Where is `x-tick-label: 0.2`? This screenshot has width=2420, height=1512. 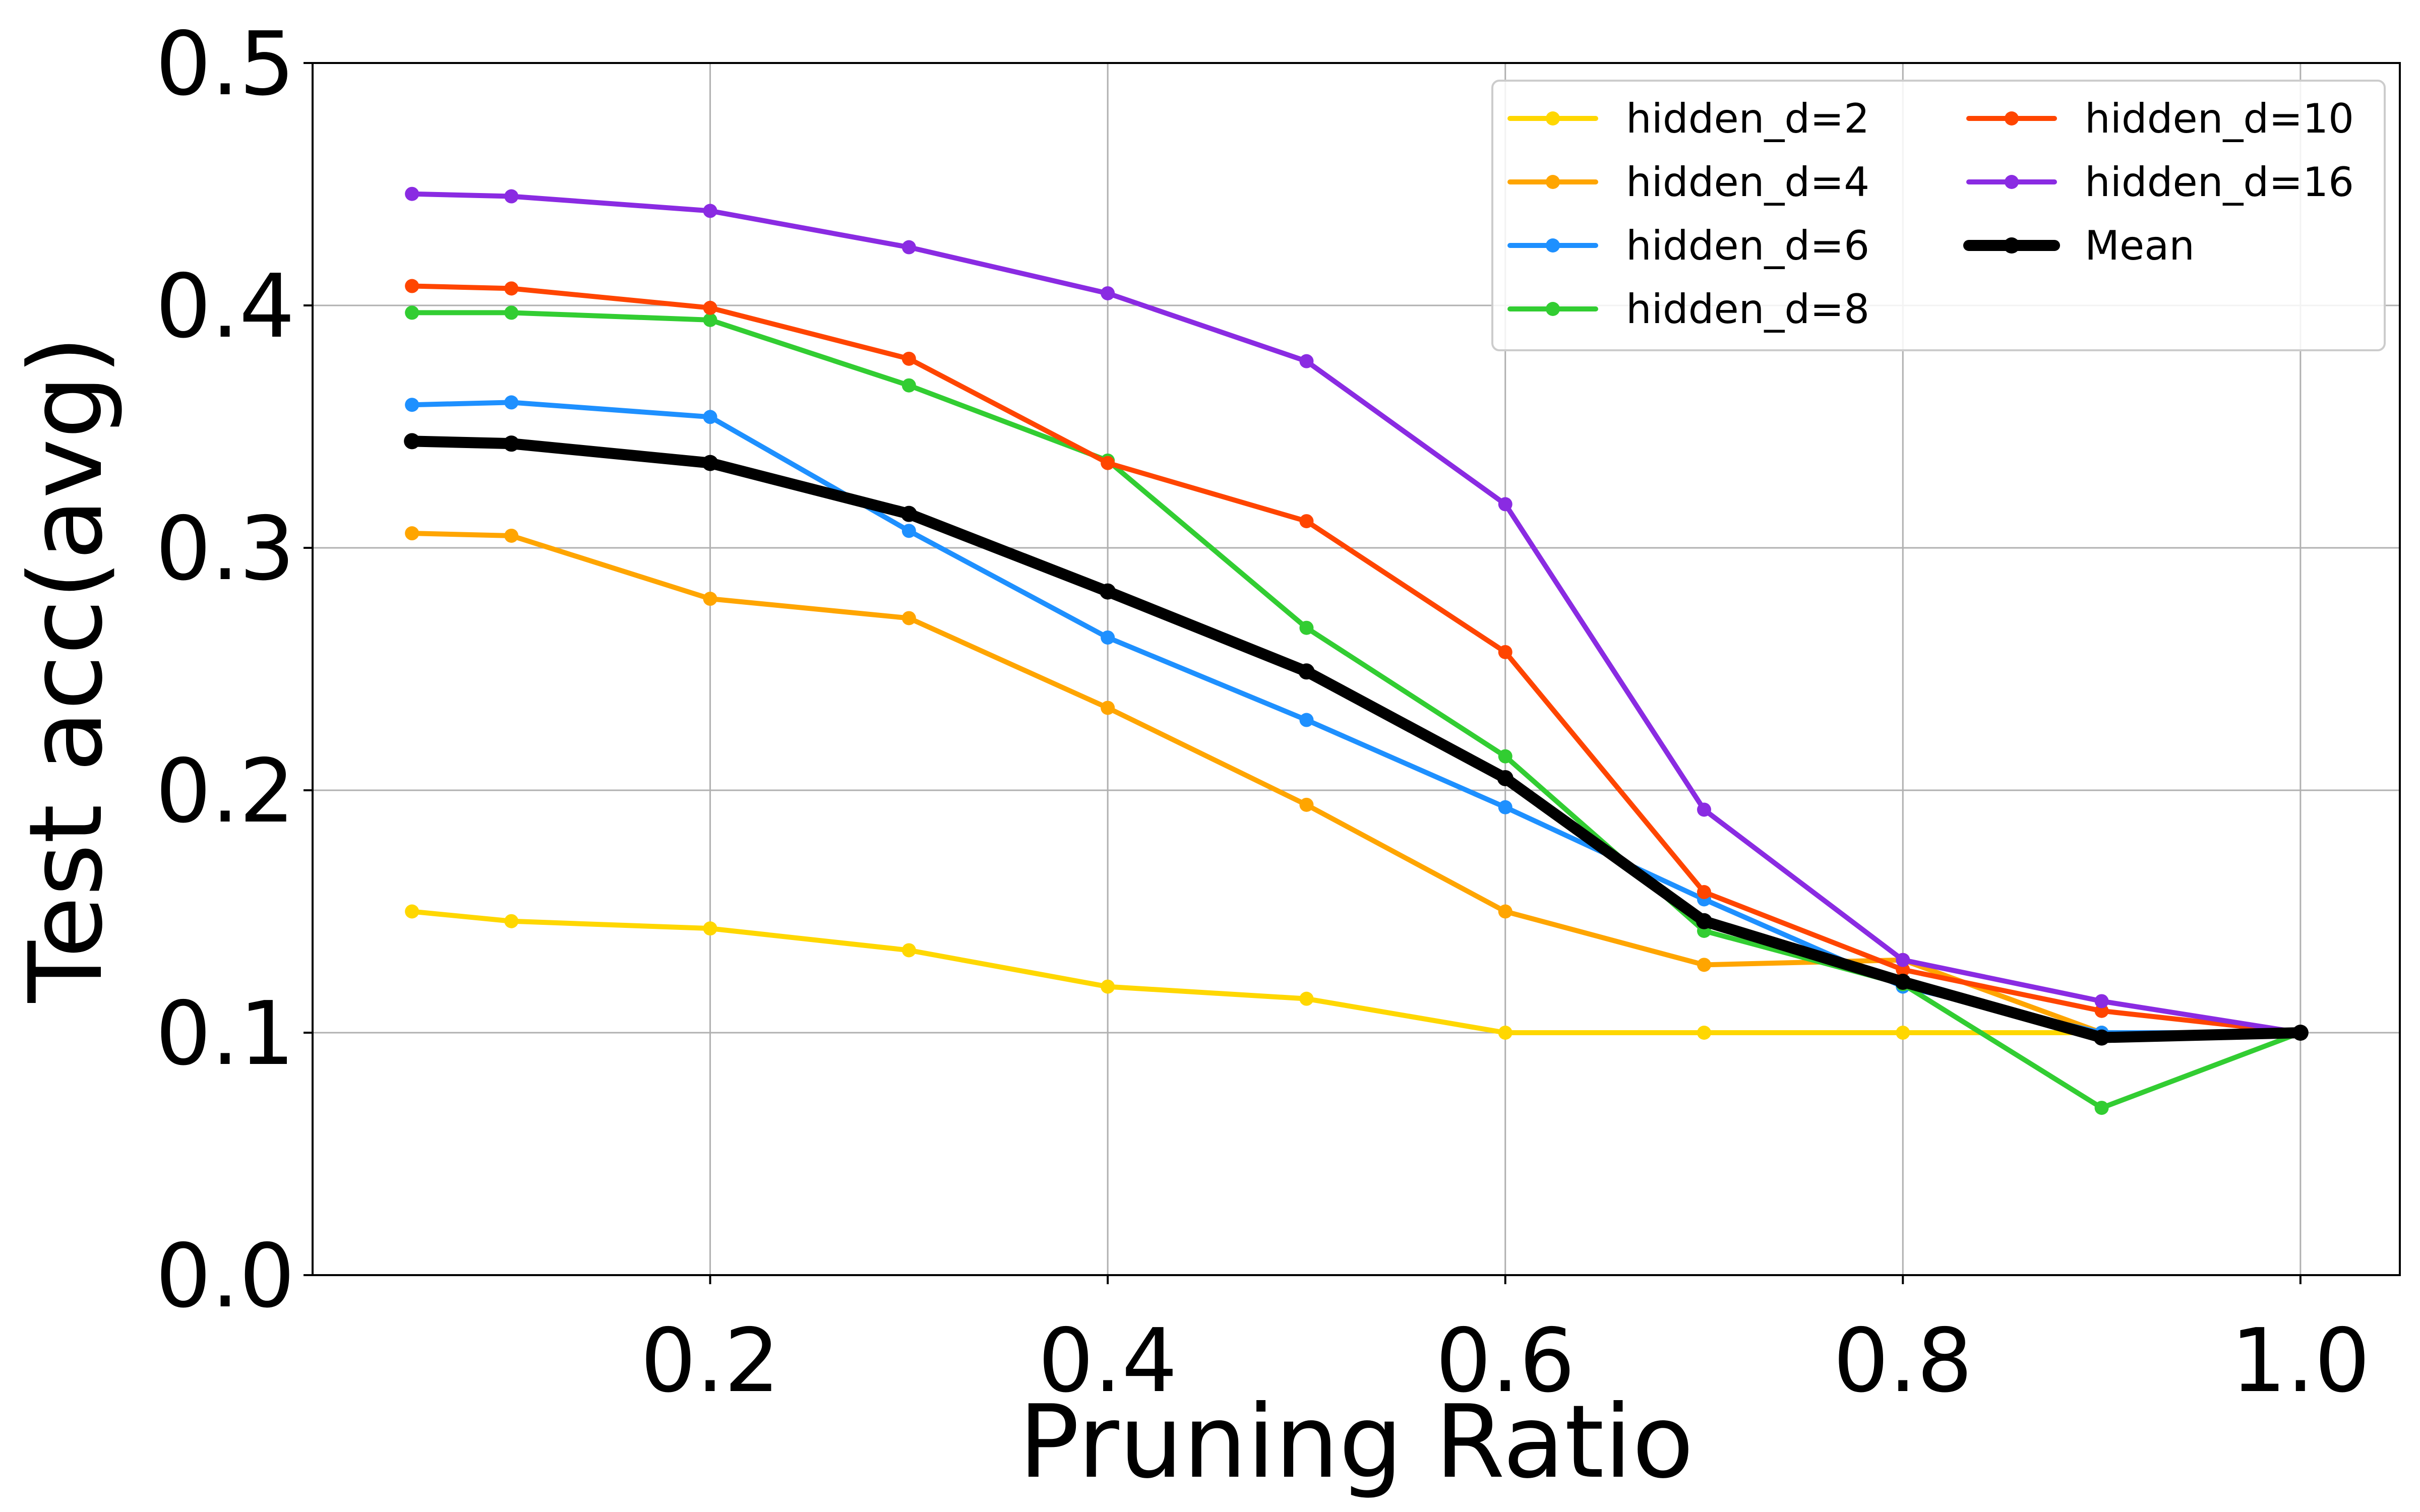
x-tick-label: 0.2 is located at coordinates (710, 1361).